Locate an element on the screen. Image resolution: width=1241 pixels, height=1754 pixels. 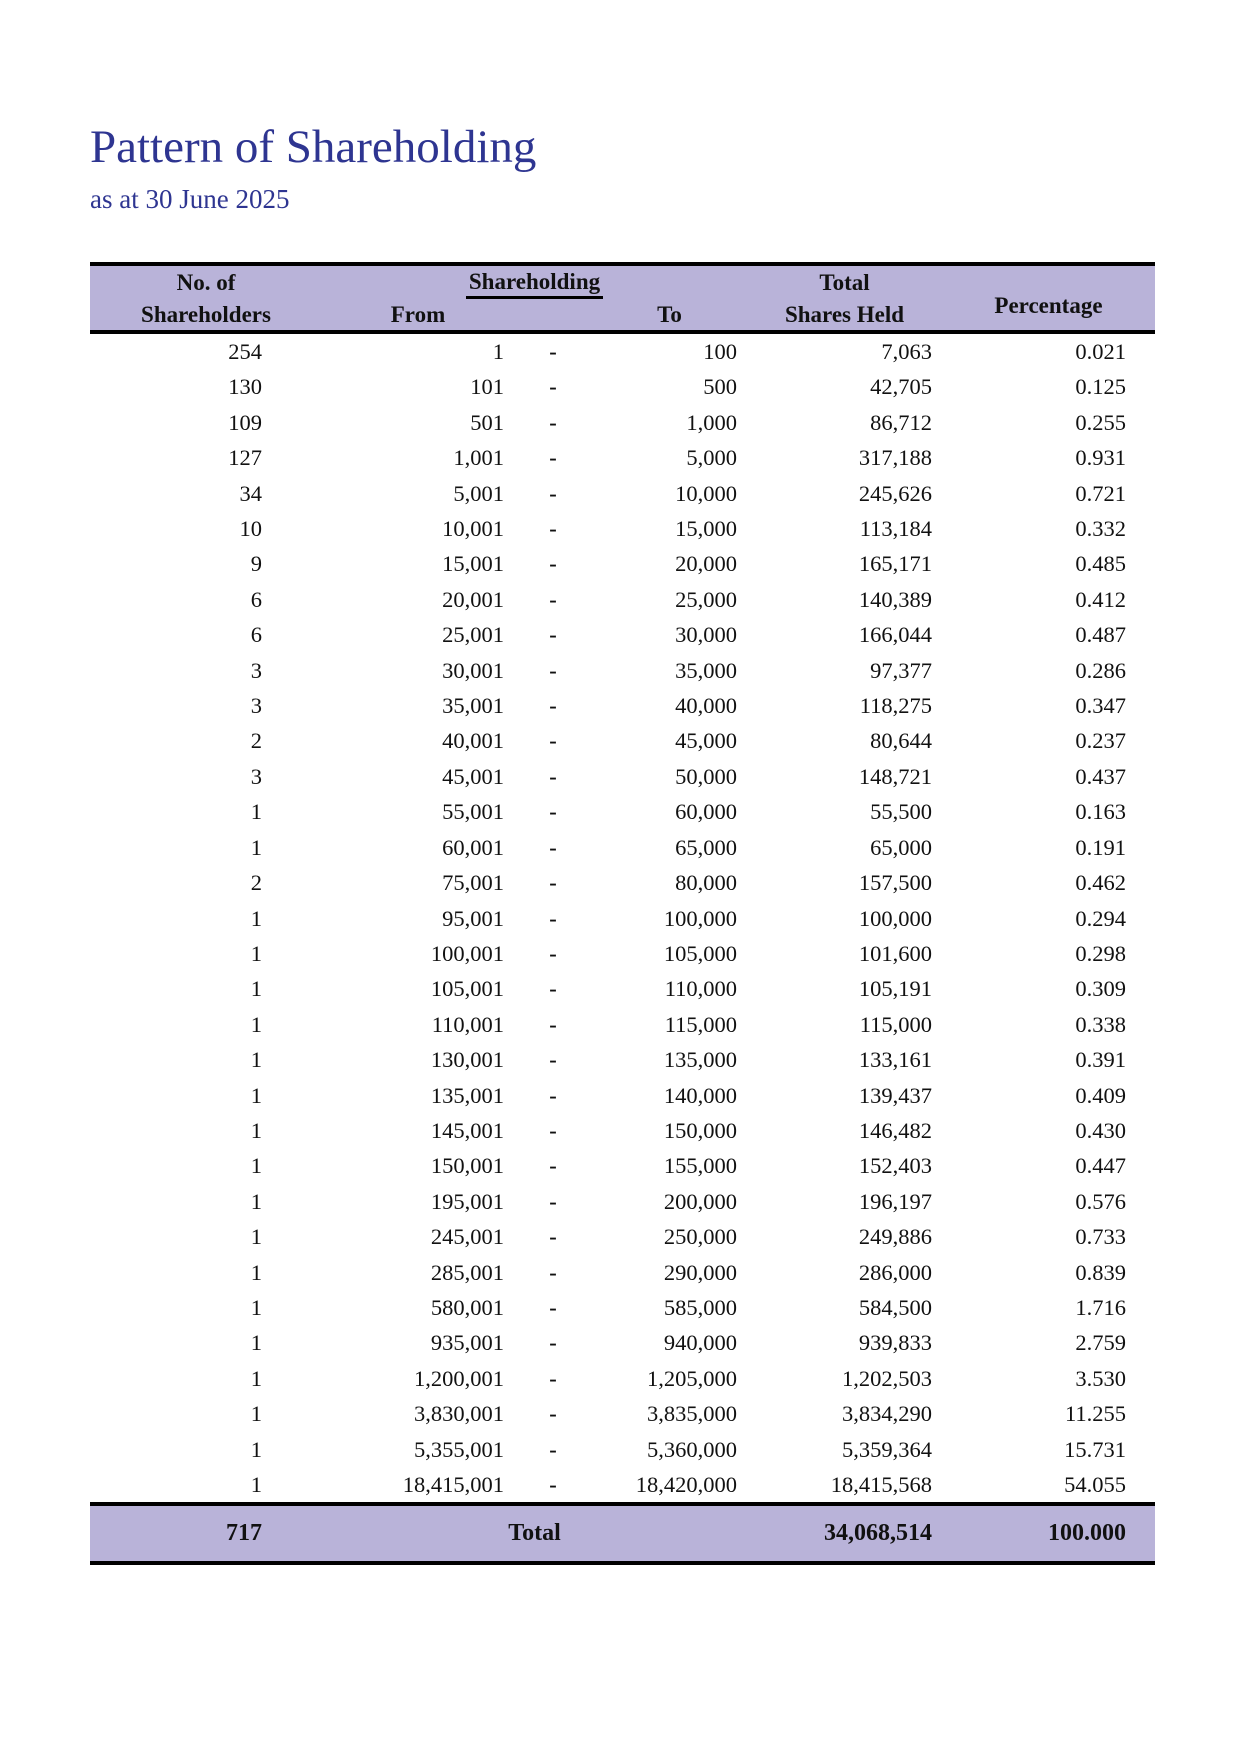
cell-from: 150,001 is located at coordinates (467, 1166).